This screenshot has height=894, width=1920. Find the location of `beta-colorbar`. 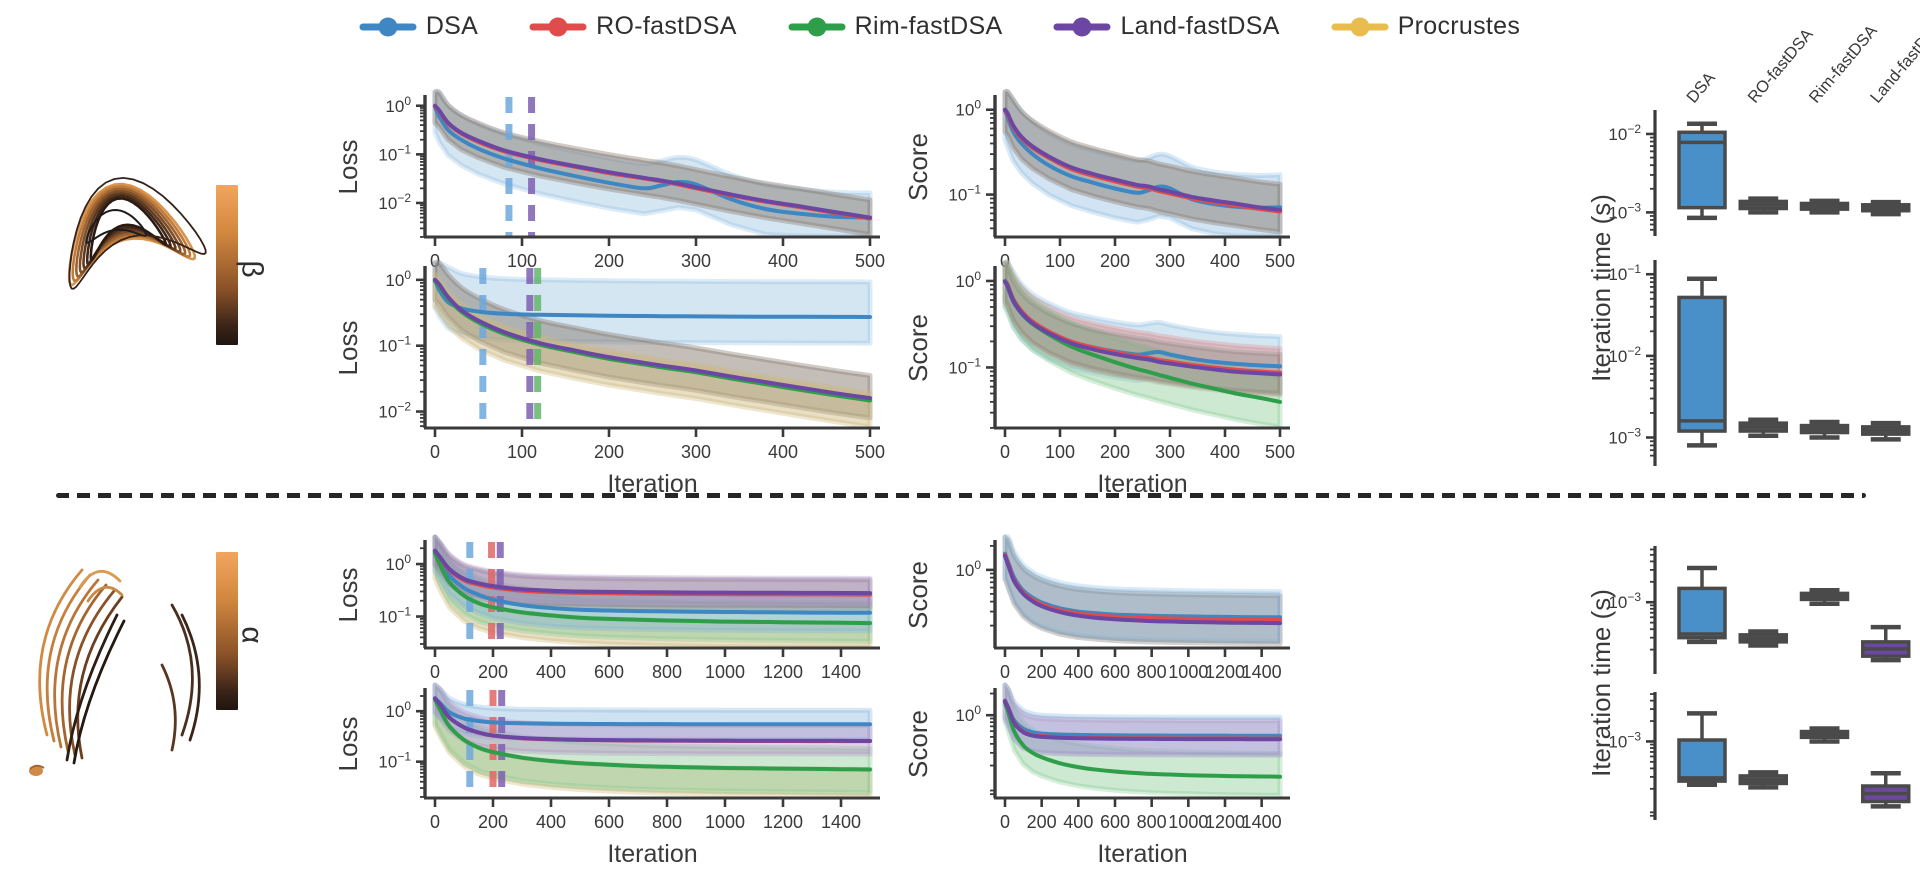

beta-colorbar is located at coordinates (227, 265).